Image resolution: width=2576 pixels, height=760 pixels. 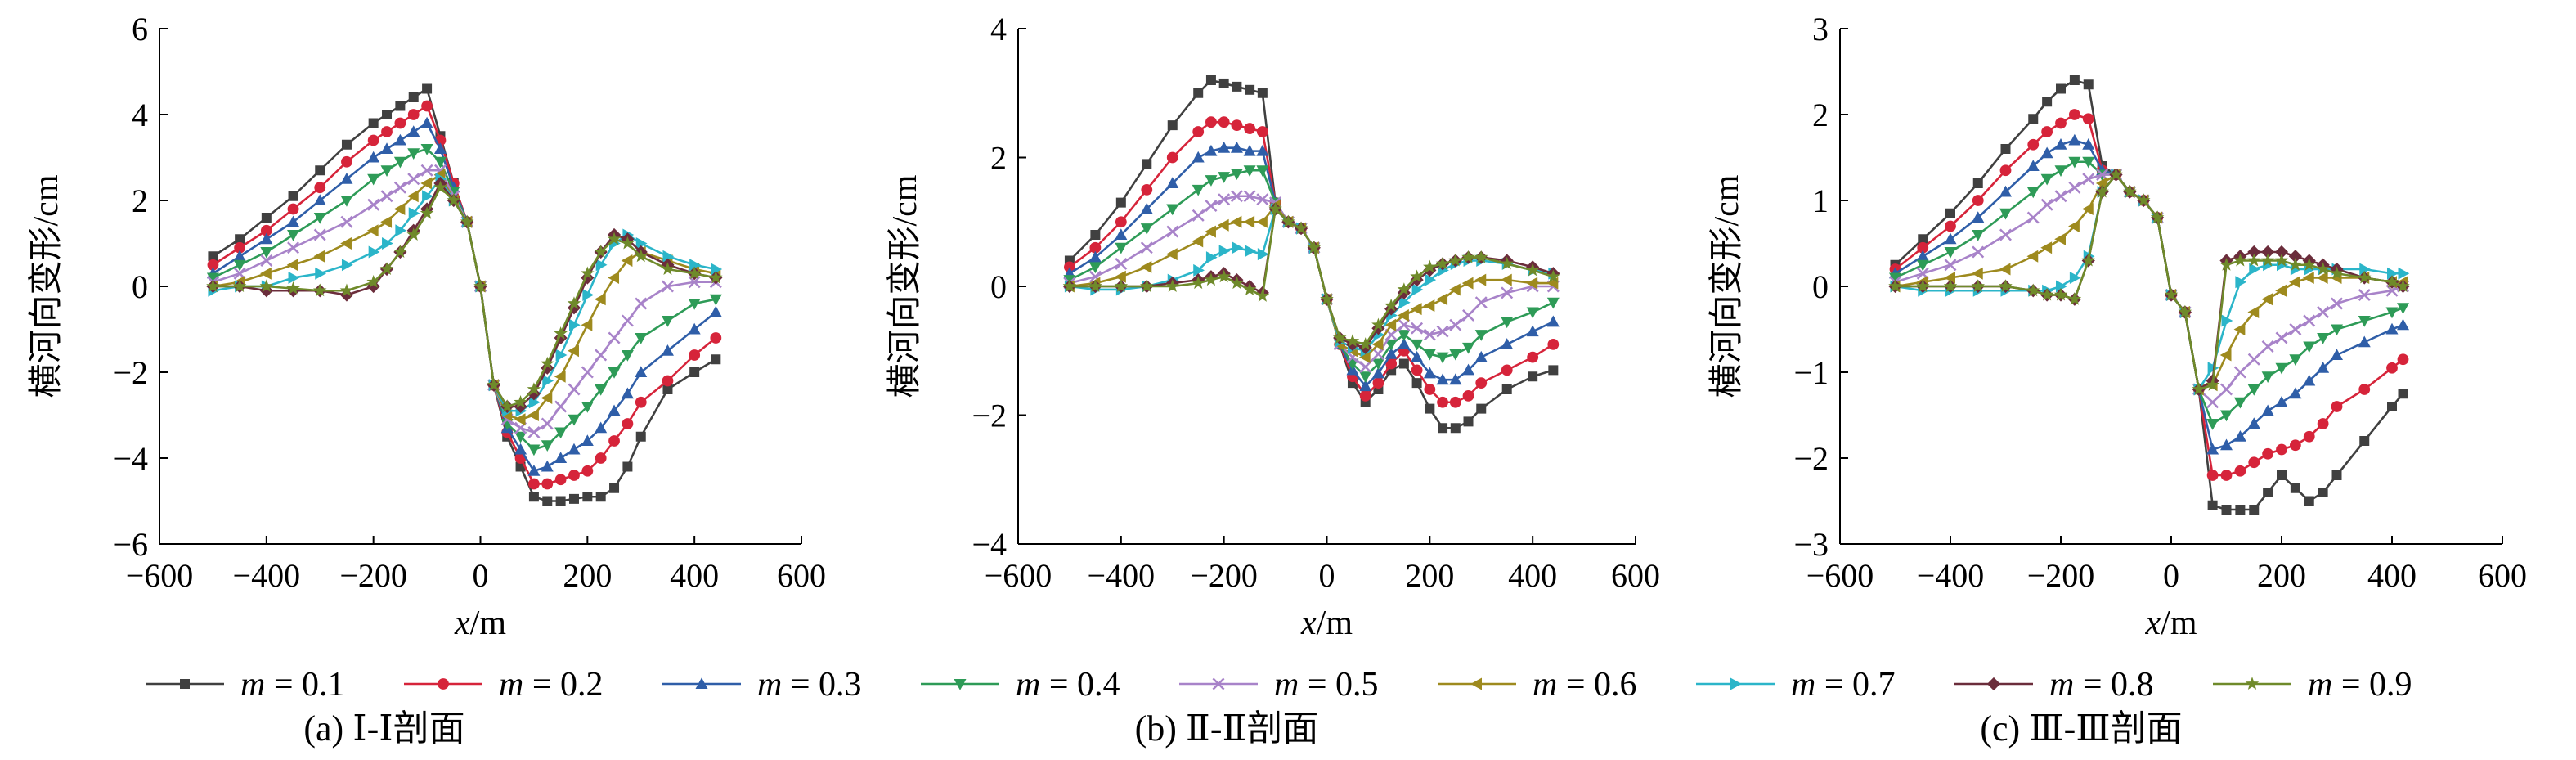 What do you see at coordinates (1019, 575) in the screenshot?
I see `x-tick-label: −600` at bounding box center [1019, 575].